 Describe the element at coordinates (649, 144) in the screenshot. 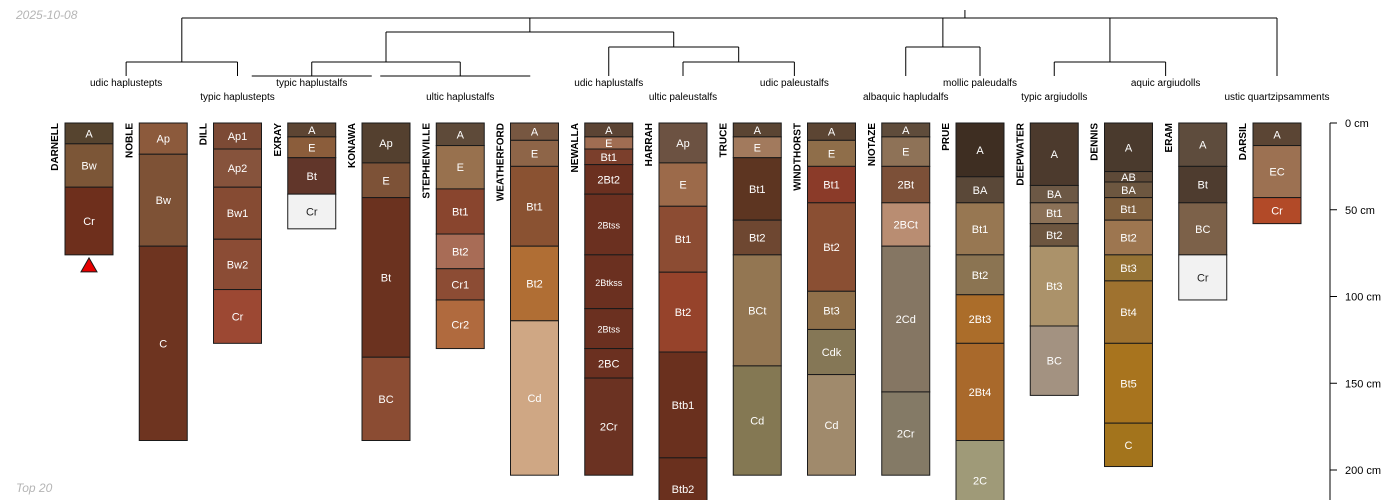

I see `profile-name-label: HARRAH` at that location.